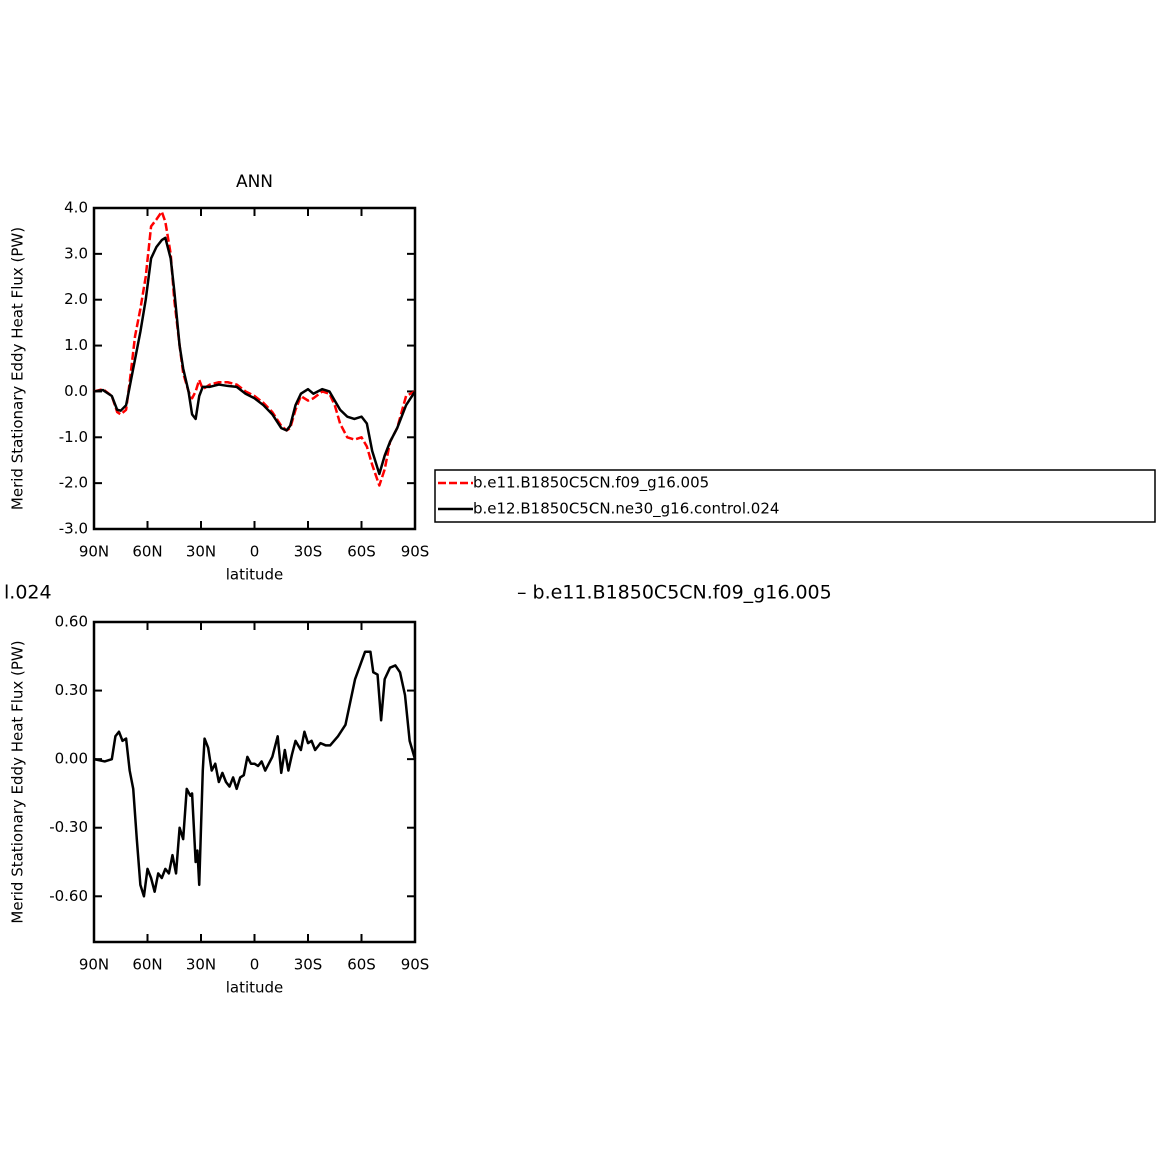 Image resolution: width=1172 pixels, height=1169 pixels. I want to click on y-tick-label: -2.0, so click(73, 483).